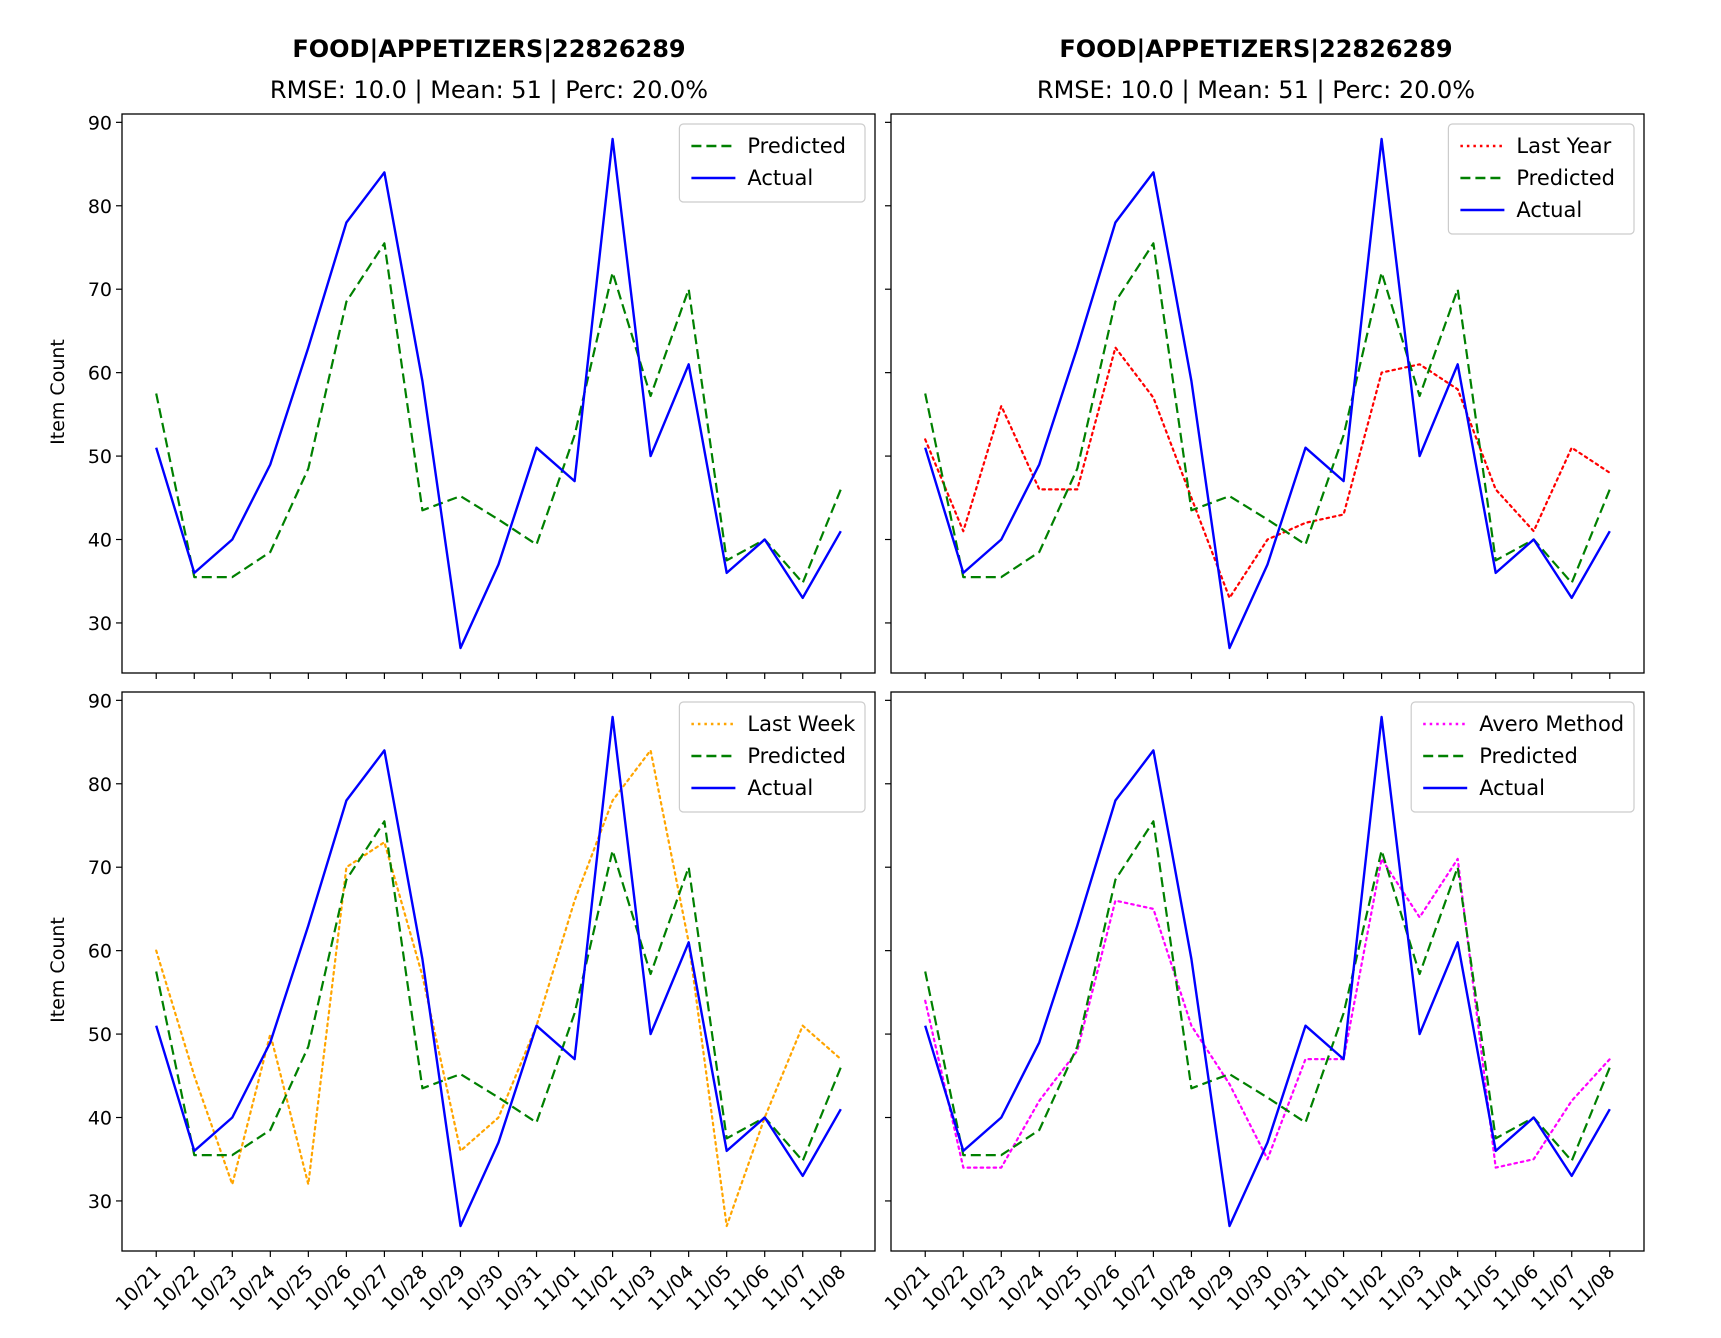 Image resolution: width=1721 pixels, height=1338 pixels. Describe the element at coordinates (1563, 146) in the screenshot. I see `legend-label-last-year: Last Year` at that location.